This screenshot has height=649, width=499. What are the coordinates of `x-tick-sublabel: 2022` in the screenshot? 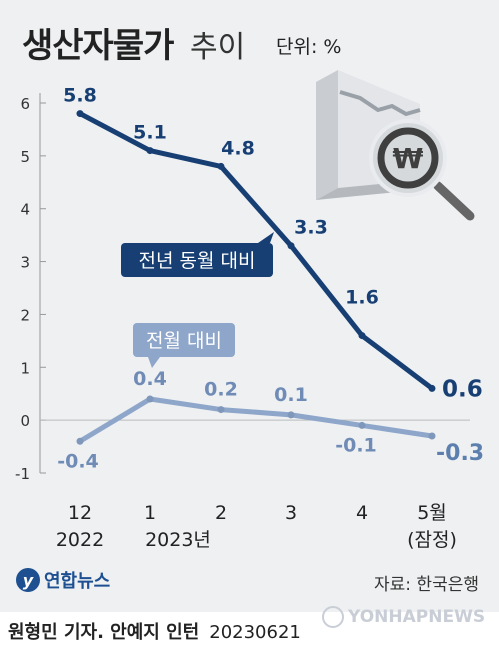 It's located at (80, 540).